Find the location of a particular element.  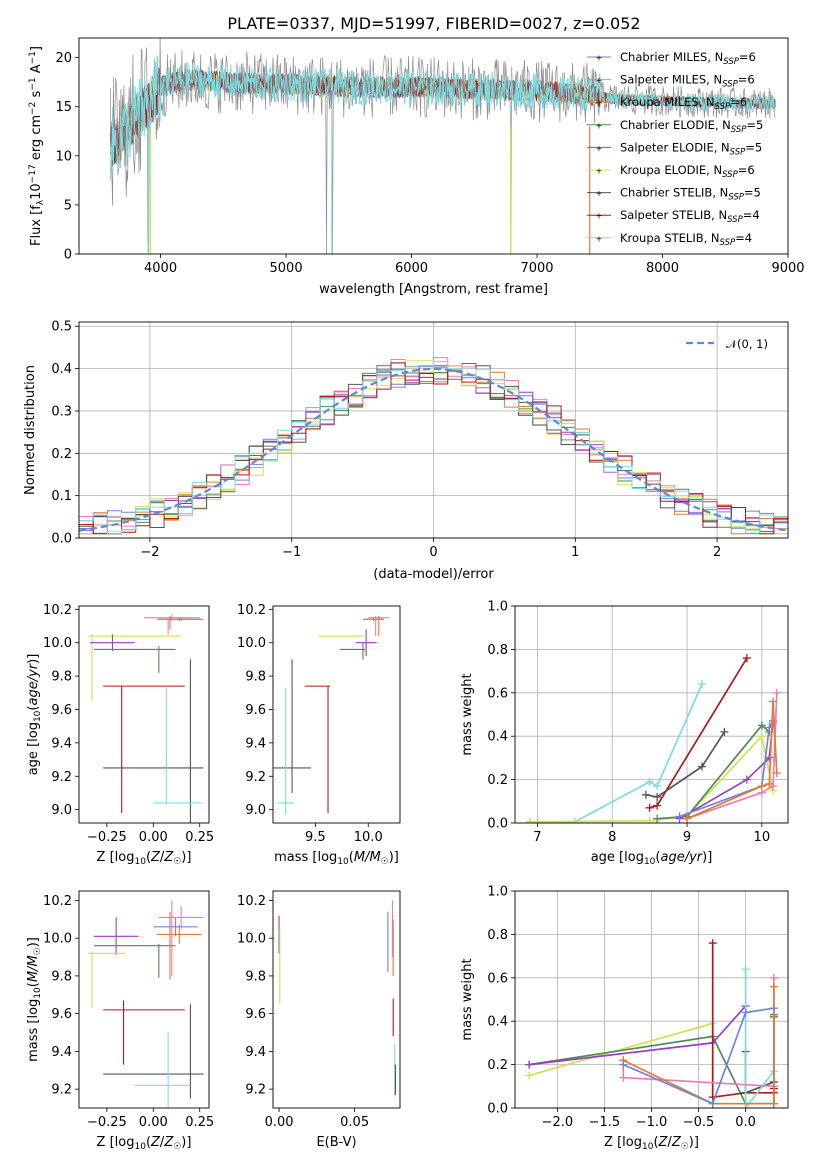

x-tick-label: 8 is located at coordinates (612, 837).